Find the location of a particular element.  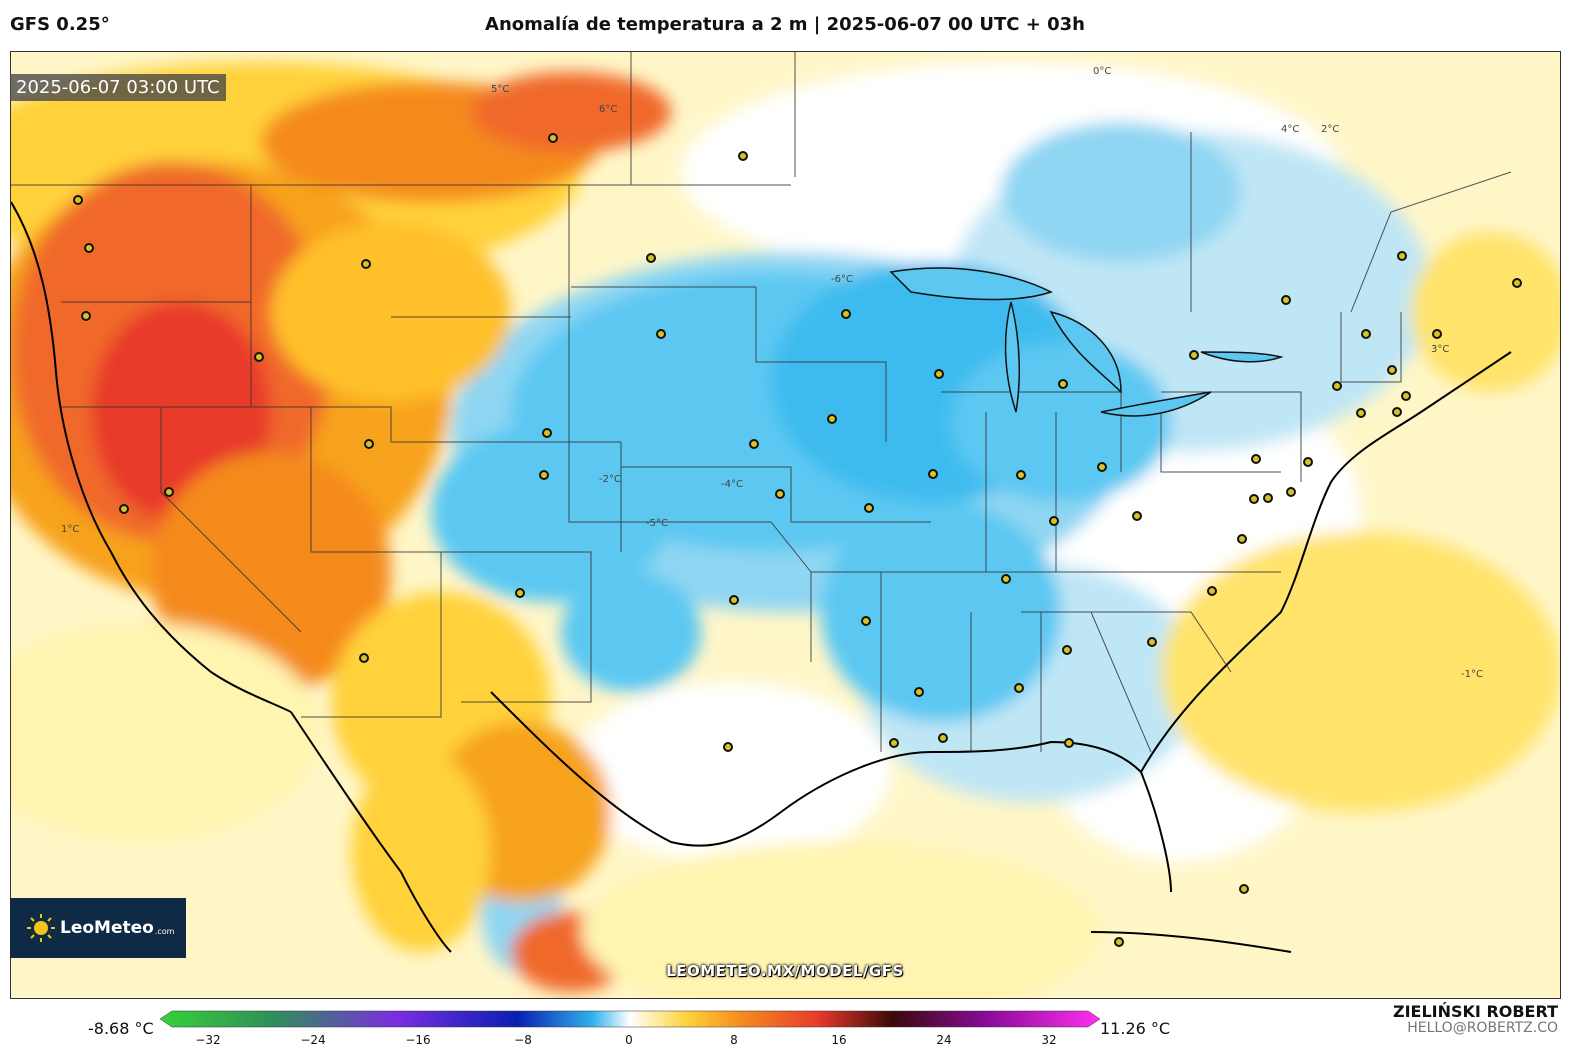

contour-label: 2°C is located at coordinates (1330, 129).